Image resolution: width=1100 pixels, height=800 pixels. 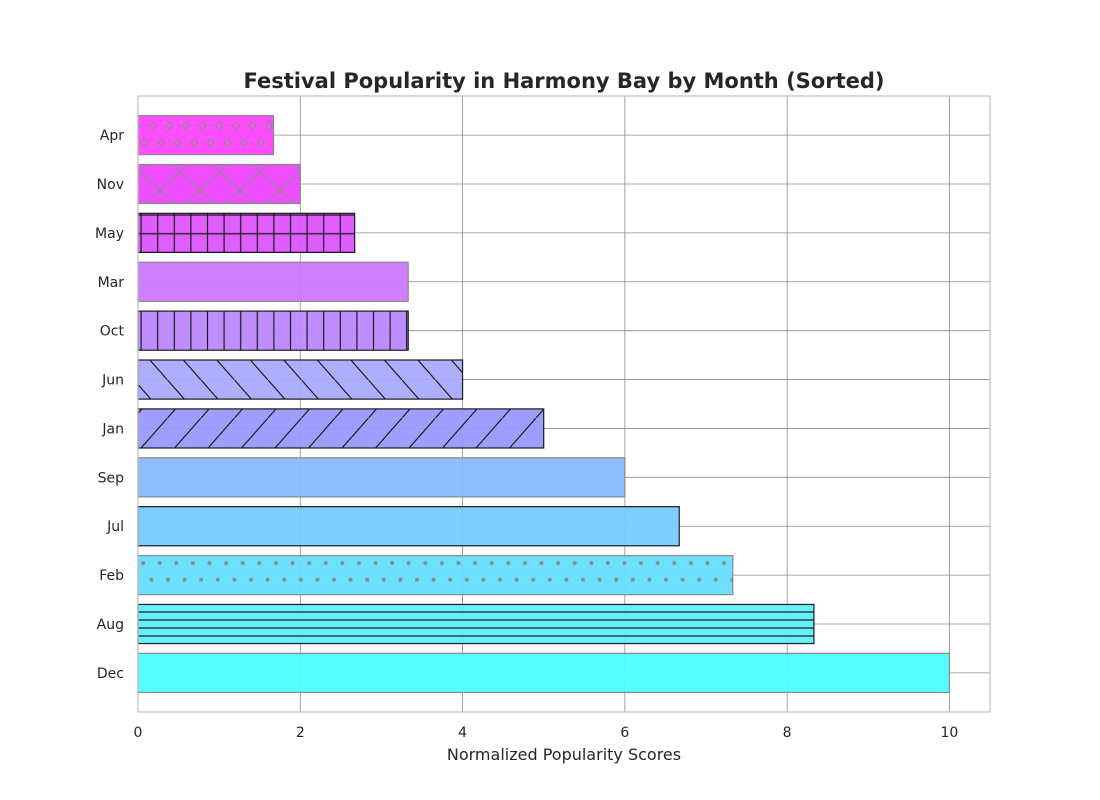 What do you see at coordinates (112, 136) in the screenshot?
I see `y-tick-label: Apr` at bounding box center [112, 136].